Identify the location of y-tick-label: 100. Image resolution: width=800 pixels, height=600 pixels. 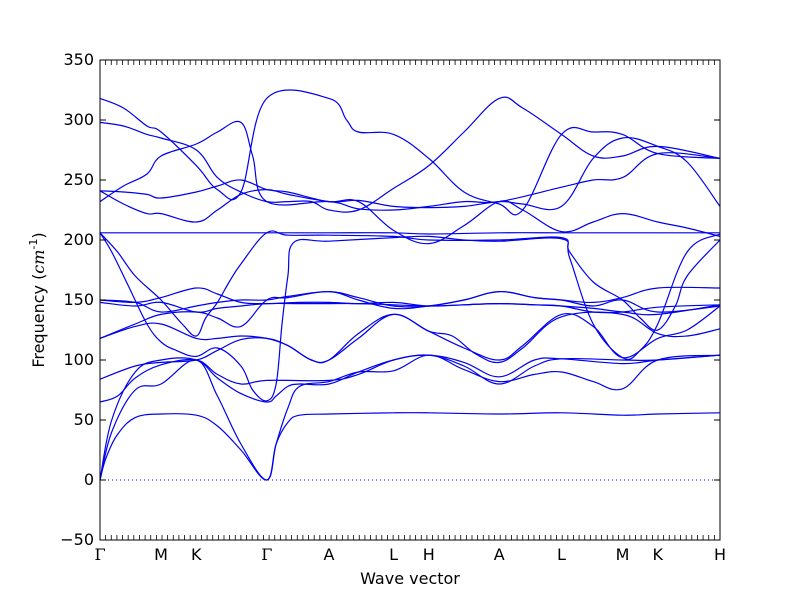
(78, 359).